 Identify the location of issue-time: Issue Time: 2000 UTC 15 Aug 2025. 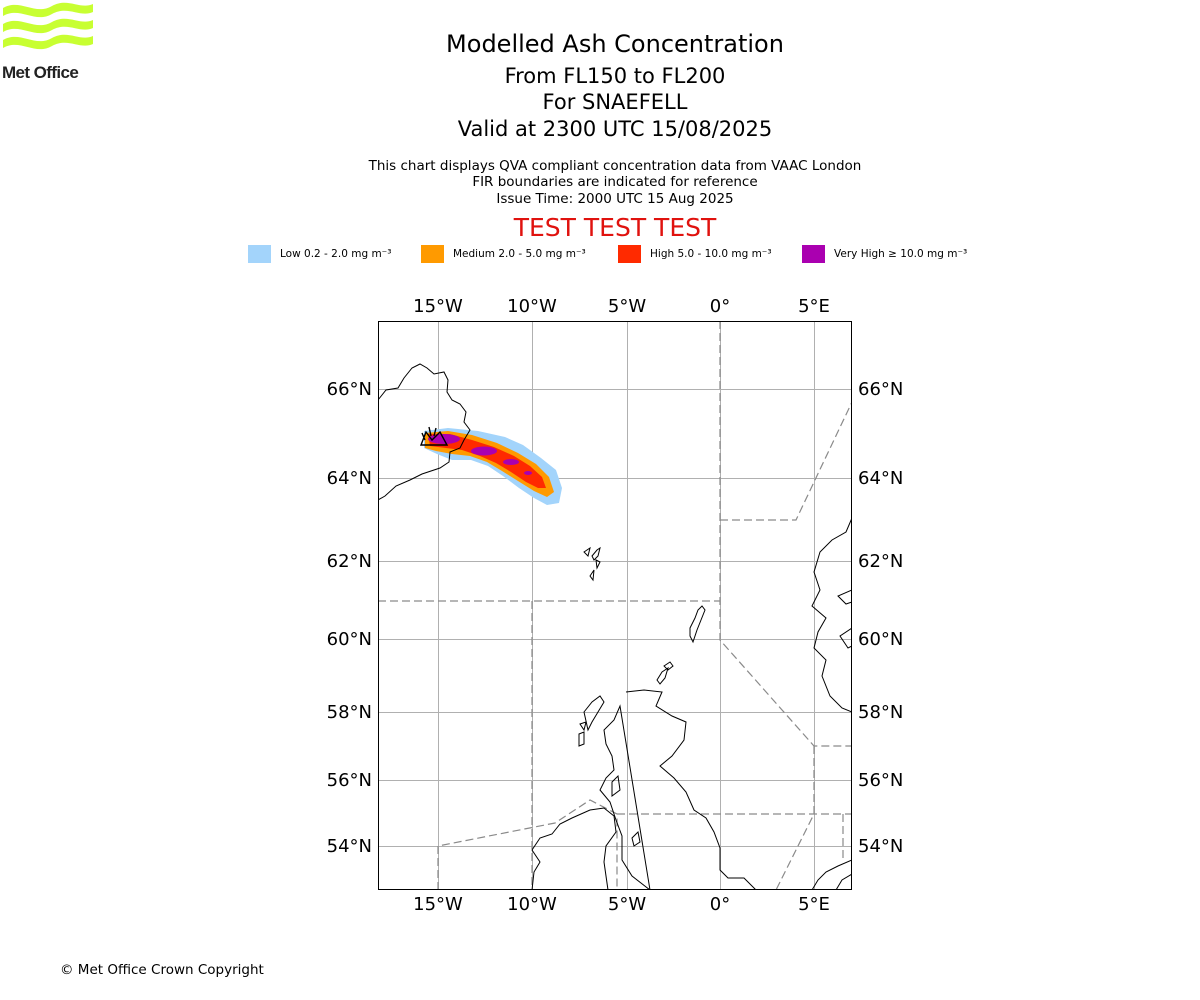
(615, 199).